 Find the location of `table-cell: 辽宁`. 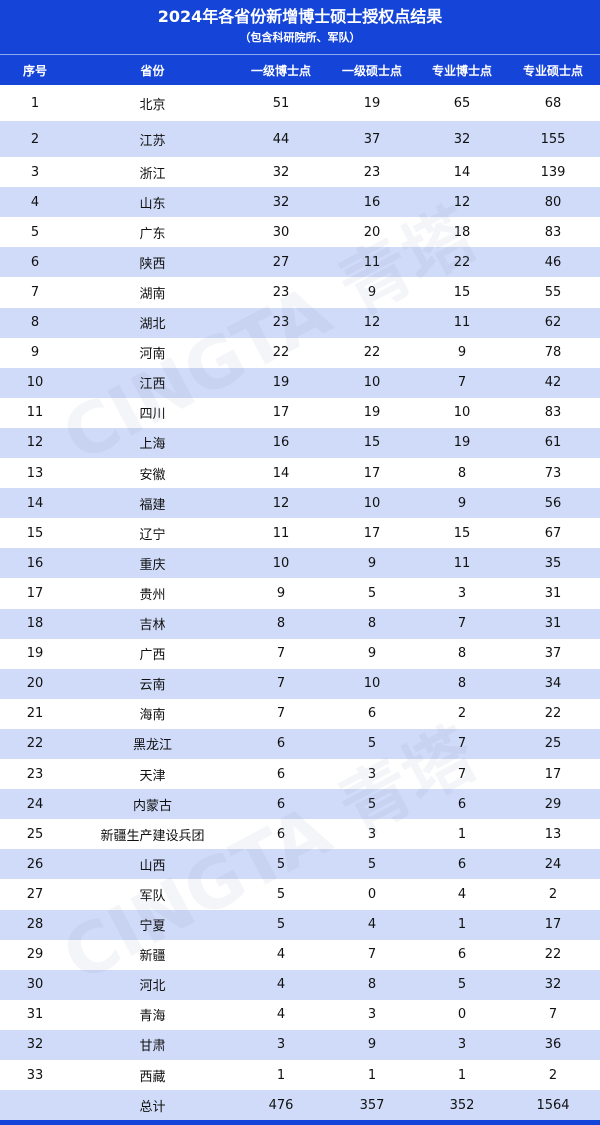

table-cell: 辽宁 is located at coordinates (152, 535).